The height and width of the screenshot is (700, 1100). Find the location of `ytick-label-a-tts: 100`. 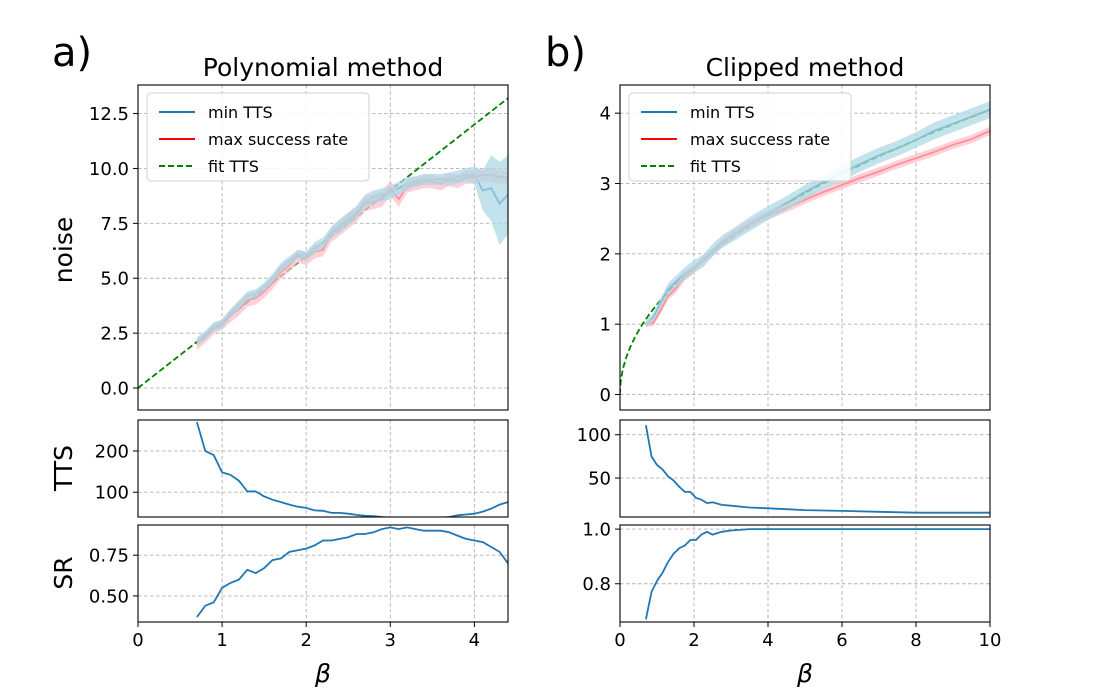

ytick-label-a-tts: 100 is located at coordinates (112, 493).